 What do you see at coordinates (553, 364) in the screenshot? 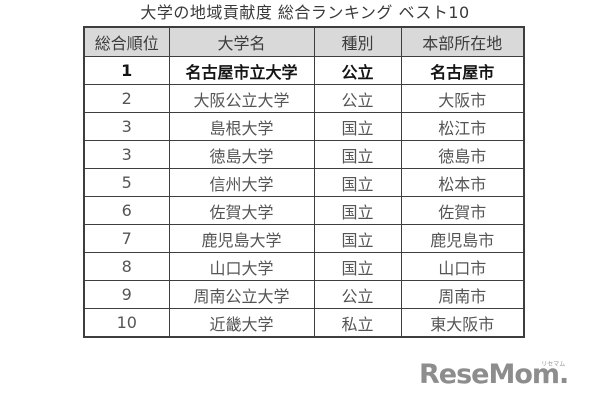
I see `resemom-logo-ruby: リセマム` at bounding box center [553, 364].